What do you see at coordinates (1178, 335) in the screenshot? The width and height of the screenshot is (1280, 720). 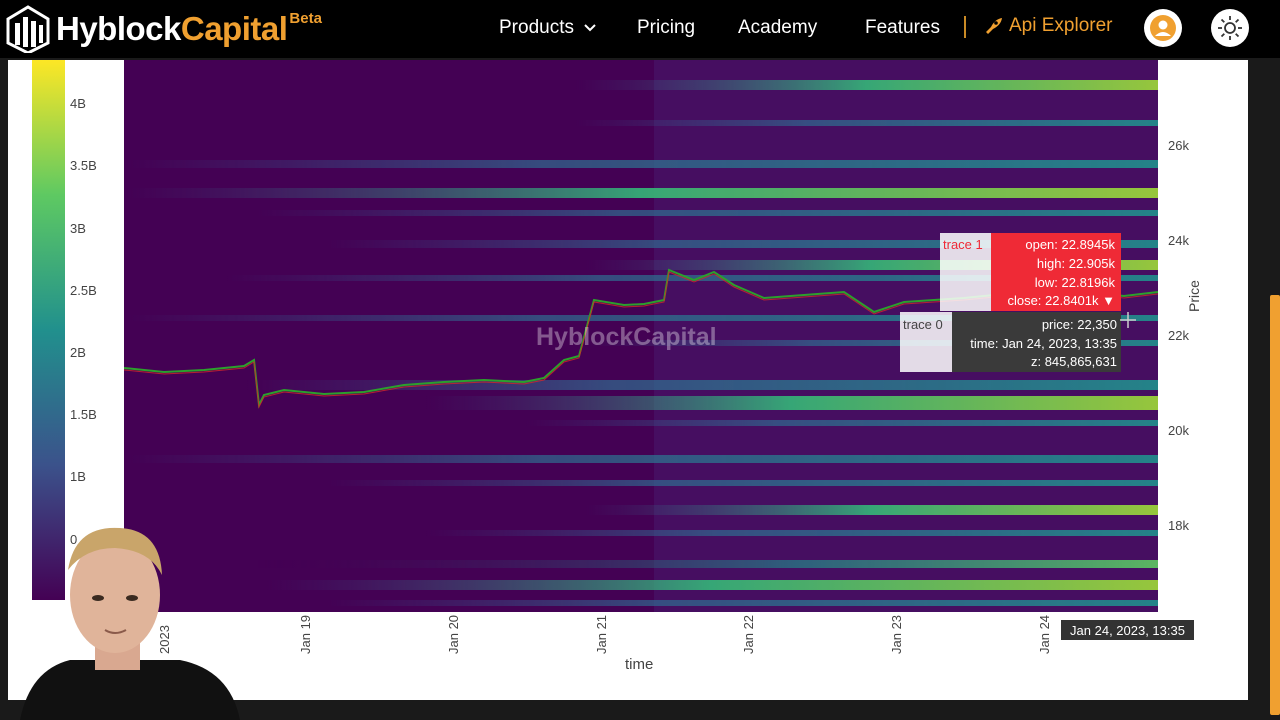 I see `y-tick: 22k` at bounding box center [1178, 335].